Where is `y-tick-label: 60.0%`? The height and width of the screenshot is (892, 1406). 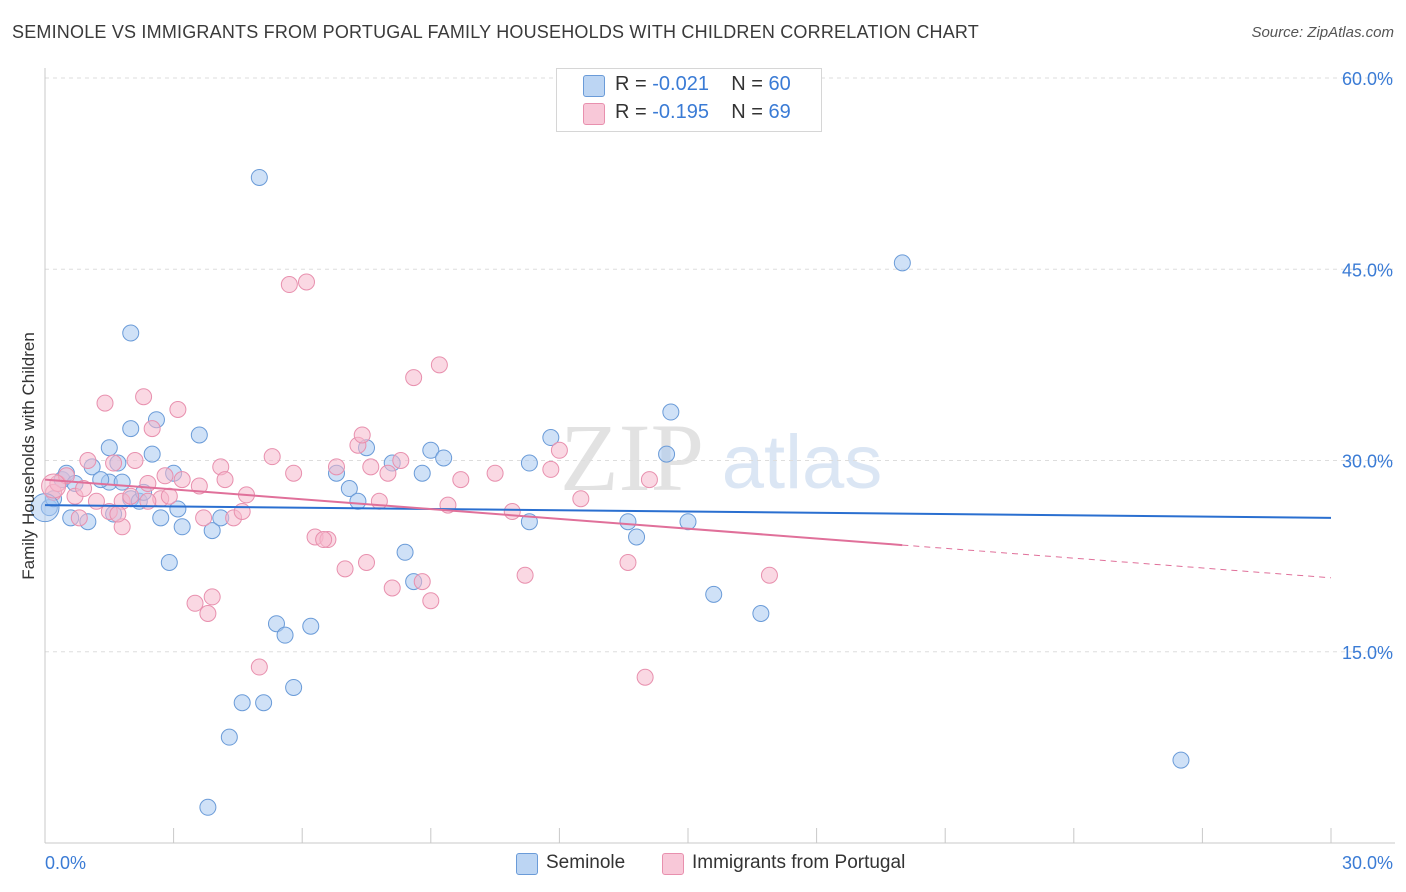
y-tick-label: 60.0% is located at coordinates (1367, 79).